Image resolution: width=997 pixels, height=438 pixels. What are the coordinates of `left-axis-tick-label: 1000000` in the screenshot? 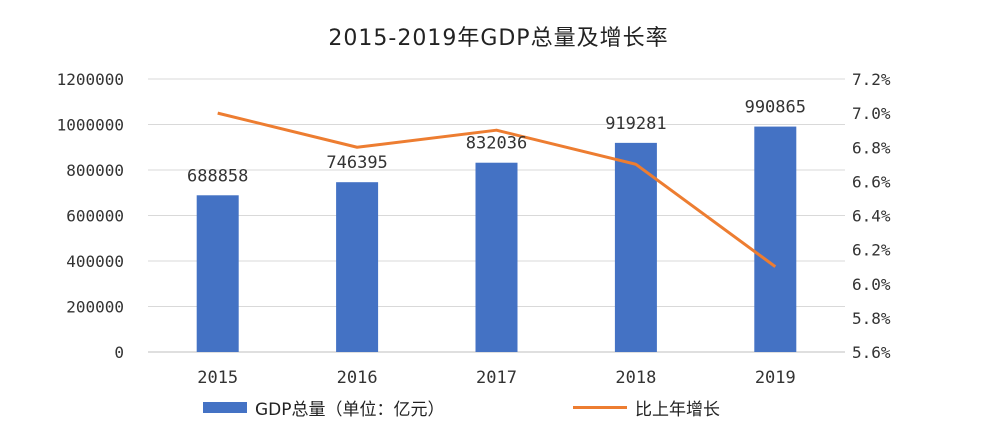 It's located at (90, 125).